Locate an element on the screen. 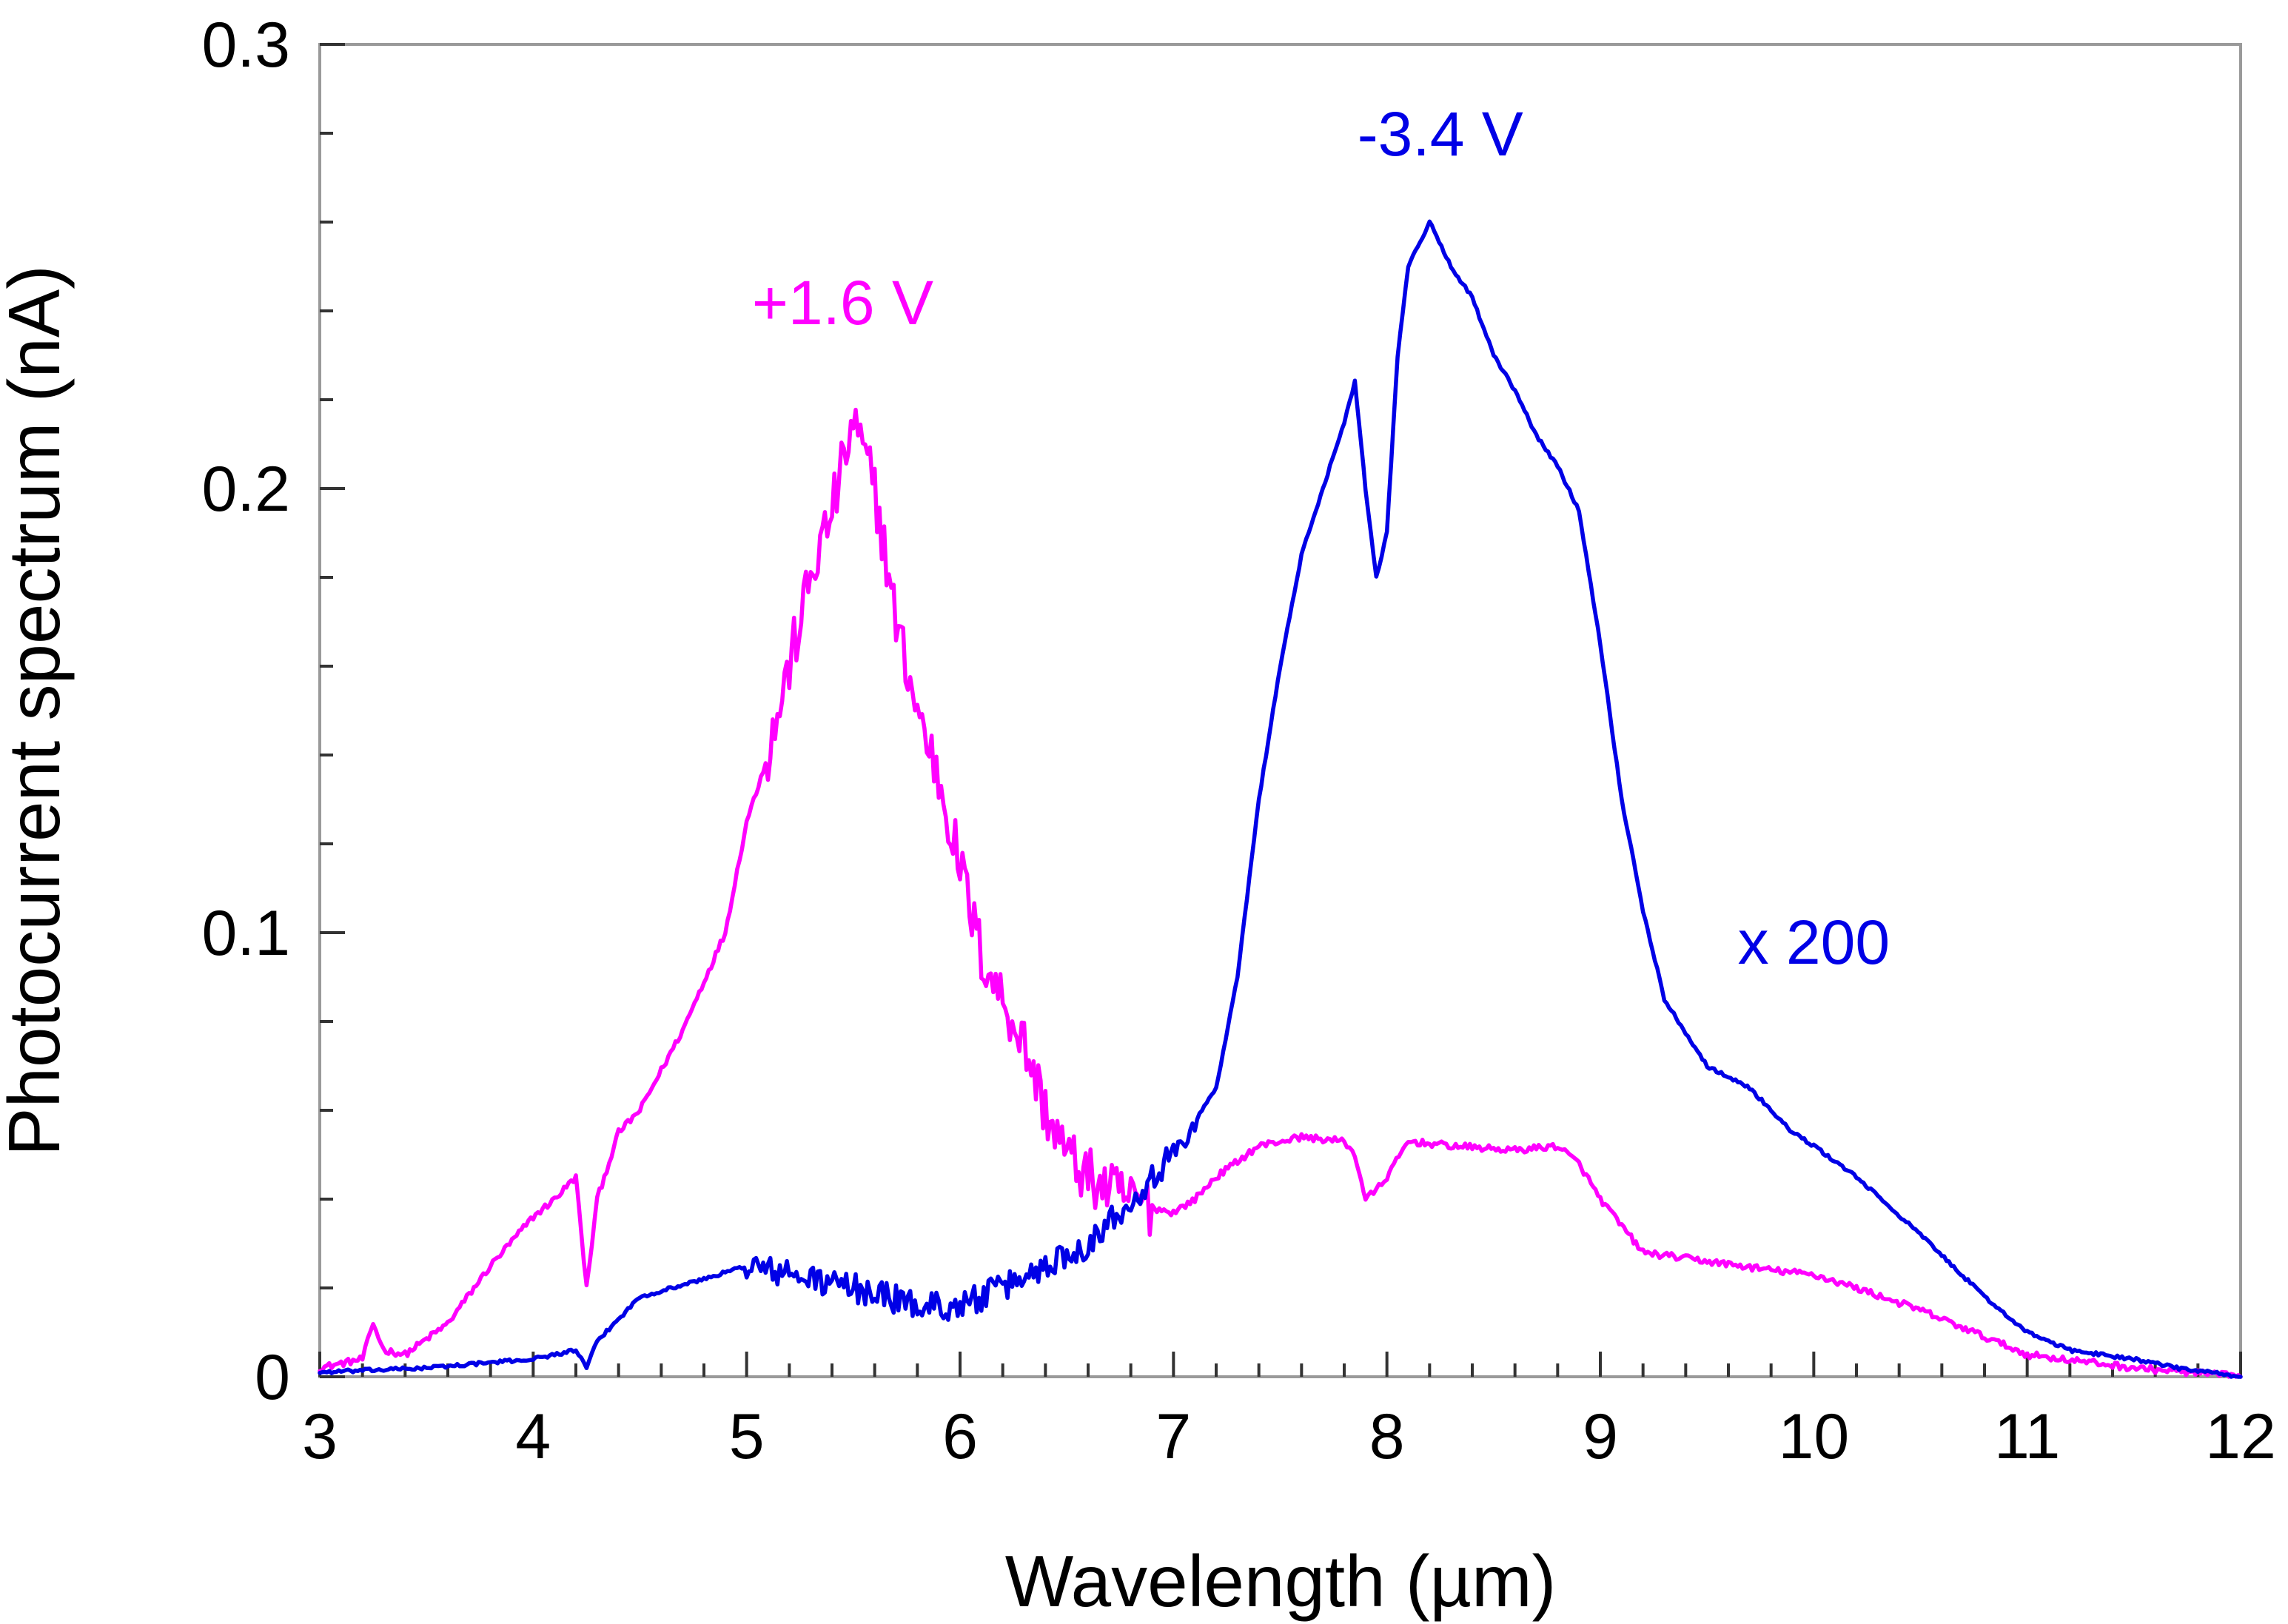 The width and height of the screenshot is (2288, 1624). y-tick-label: 0.1 is located at coordinates (246, 933).